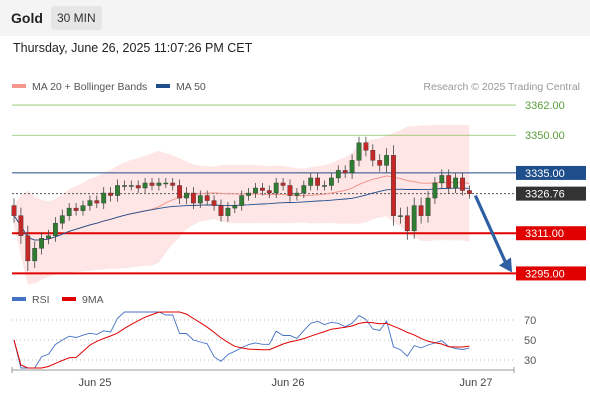 Image resolution: width=590 pixels, height=400 pixels. I want to click on forecast-arrow-shaft, so click(490, 229).